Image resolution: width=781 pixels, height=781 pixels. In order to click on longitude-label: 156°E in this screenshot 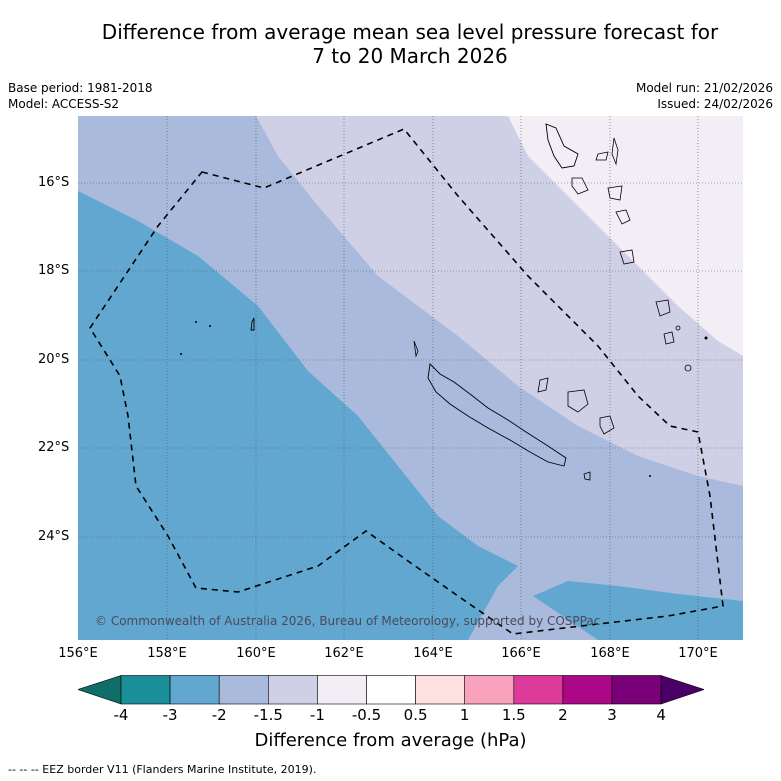, I will do `click(78, 653)`.